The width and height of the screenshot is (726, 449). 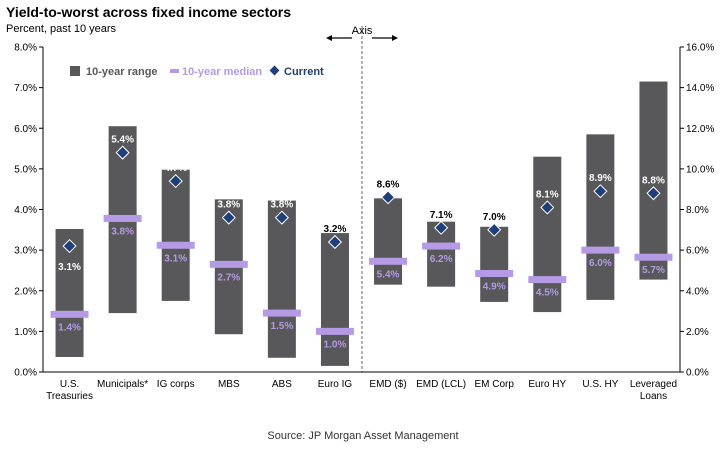 What do you see at coordinates (25, 88) in the screenshot?
I see `left-axis-tick-label: 7.0%` at bounding box center [25, 88].